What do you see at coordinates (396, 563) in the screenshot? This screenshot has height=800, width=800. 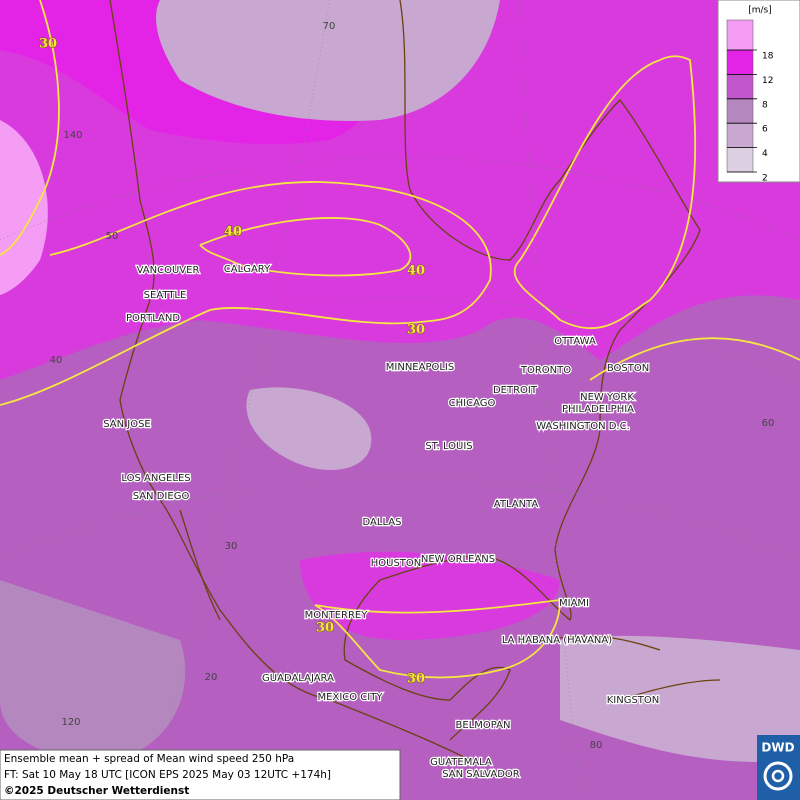 I see `city-label: HOUSTON` at bounding box center [396, 563].